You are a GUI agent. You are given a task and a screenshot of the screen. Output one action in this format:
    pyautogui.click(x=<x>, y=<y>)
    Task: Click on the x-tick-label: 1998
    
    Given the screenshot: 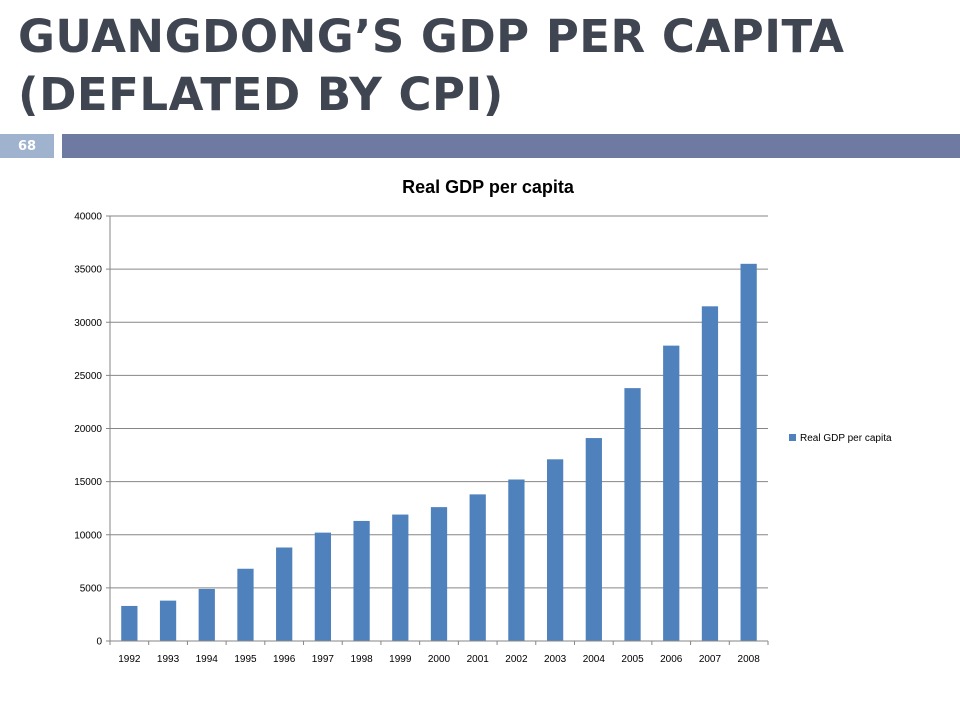 What is the action you would take?
    pyautogui.click(x=361, y=659)
    